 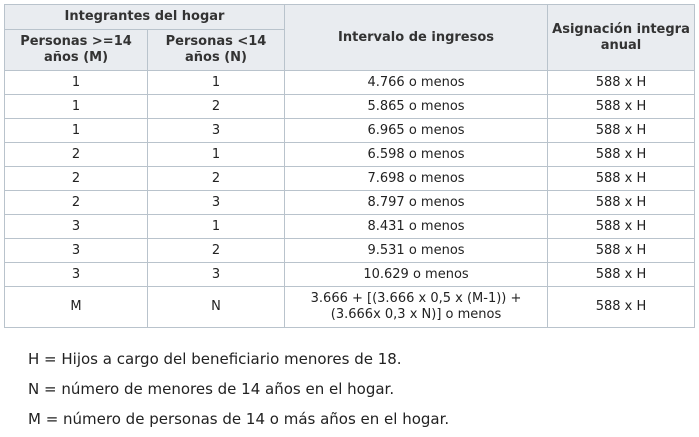 What do you see at coordinates (416, 106) in the screenshot?
I see `cell-interval: 5.865 o menos` at bounding box center [416, 106].